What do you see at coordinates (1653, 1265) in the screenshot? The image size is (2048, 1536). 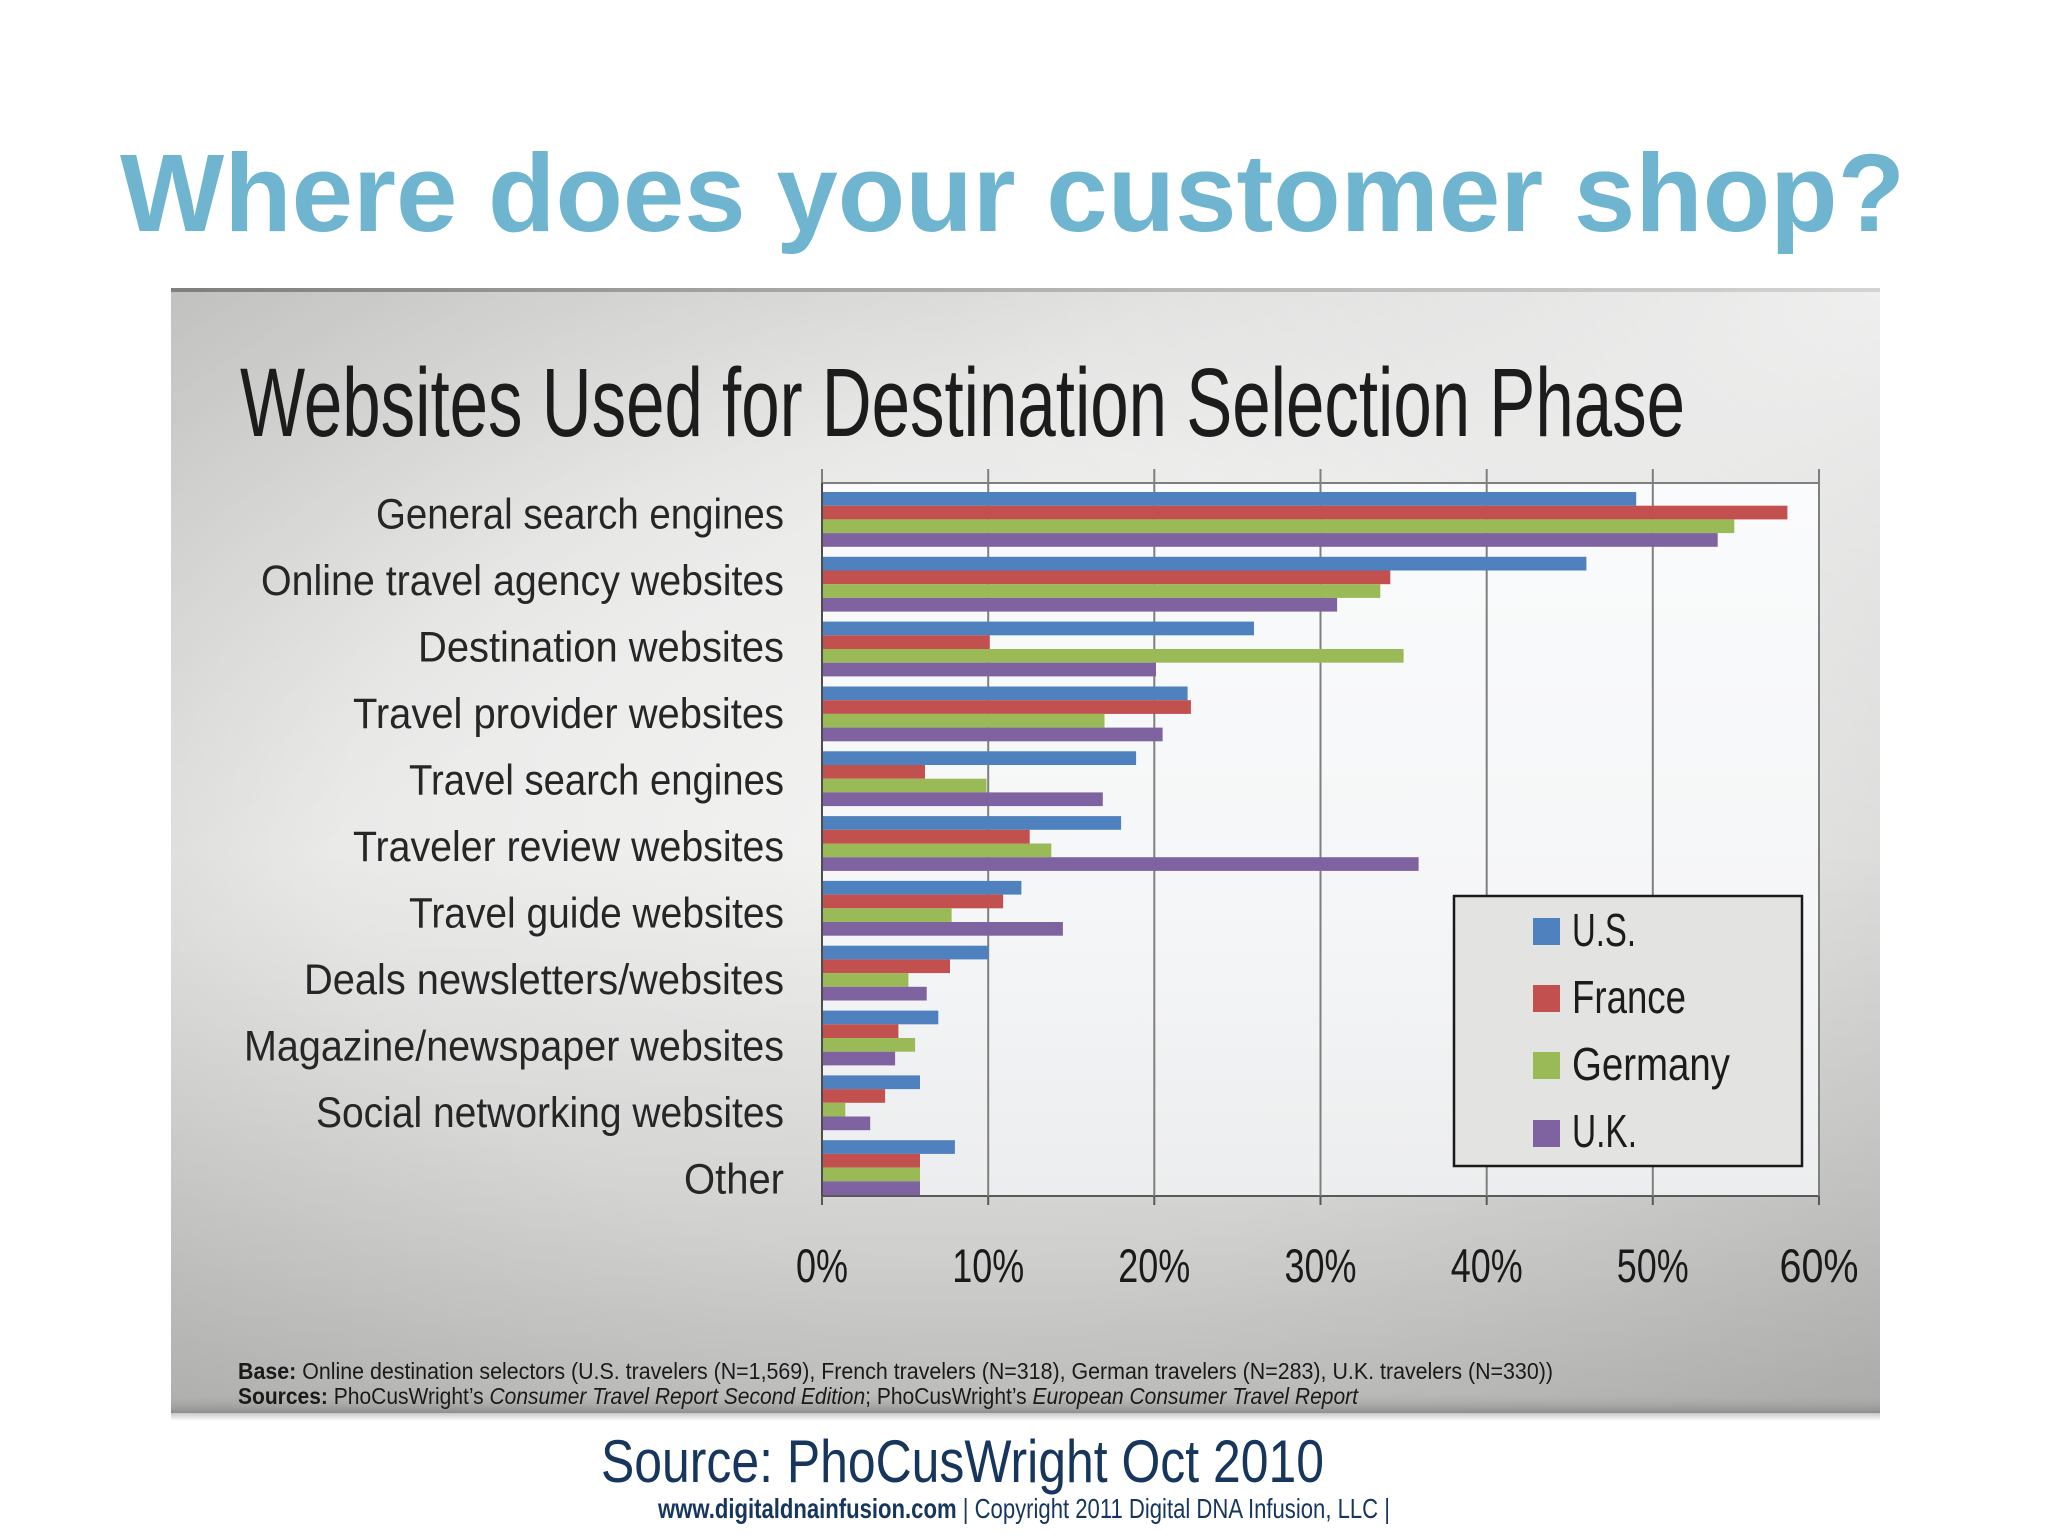 I see `svg-text: 50%` at bounding box center [1653, 1265].